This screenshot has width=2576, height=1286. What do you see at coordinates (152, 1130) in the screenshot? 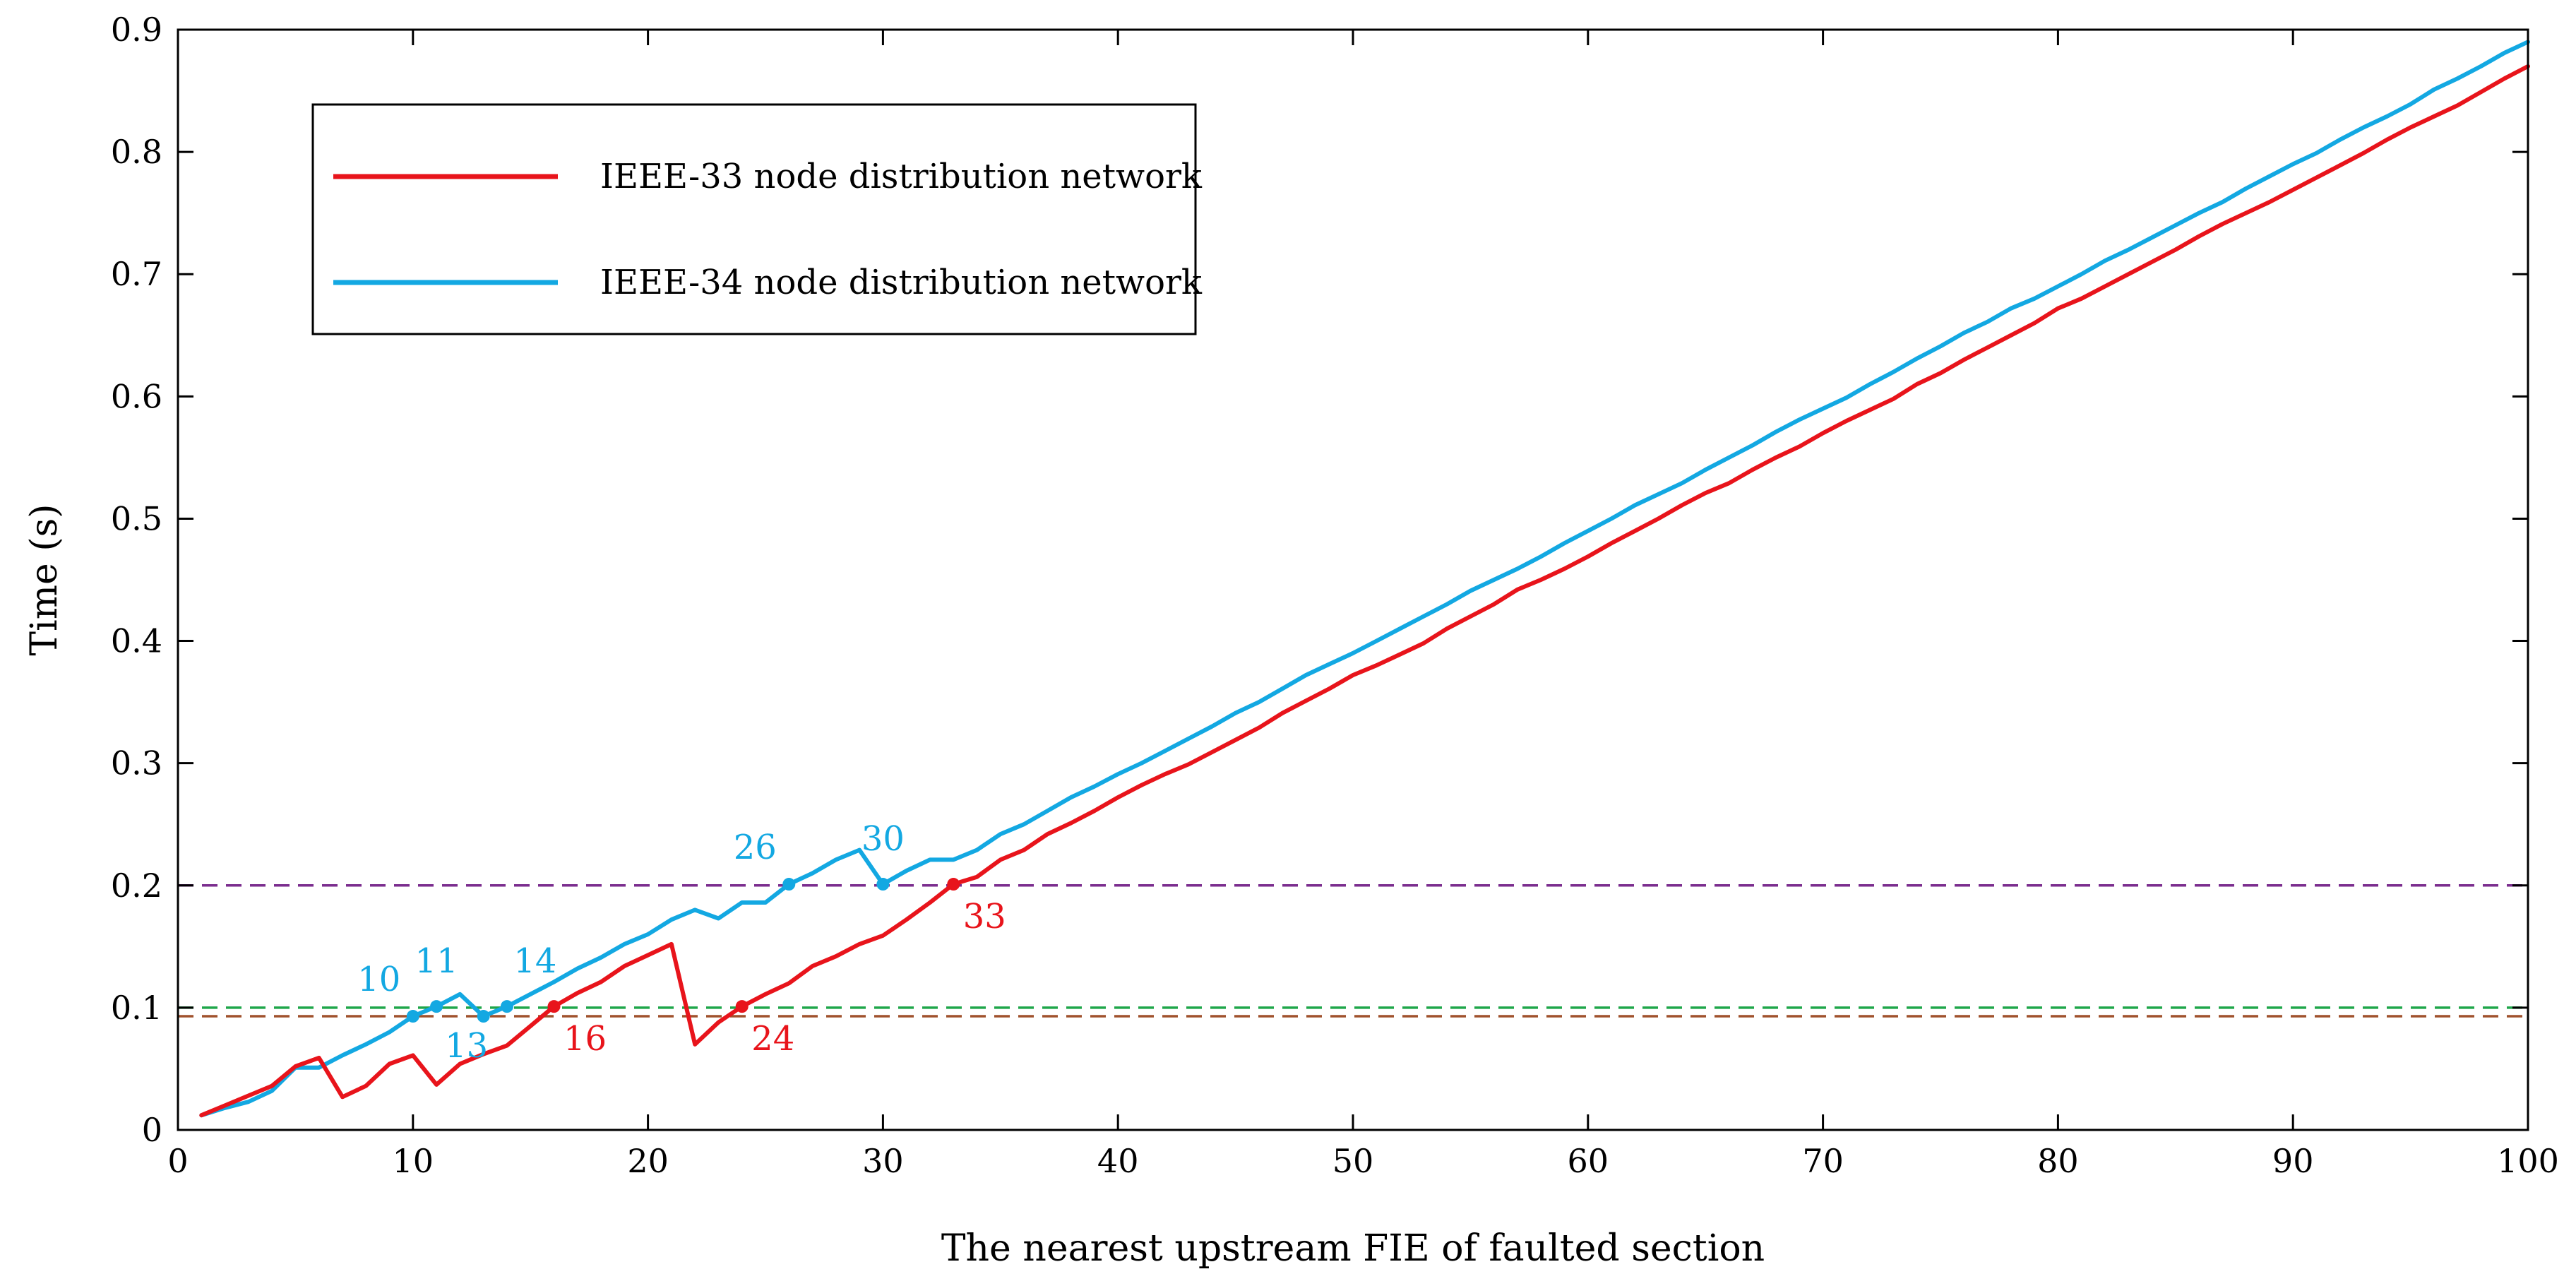
I see `y-tick-label: 0` at bounding box center [152, 1130].